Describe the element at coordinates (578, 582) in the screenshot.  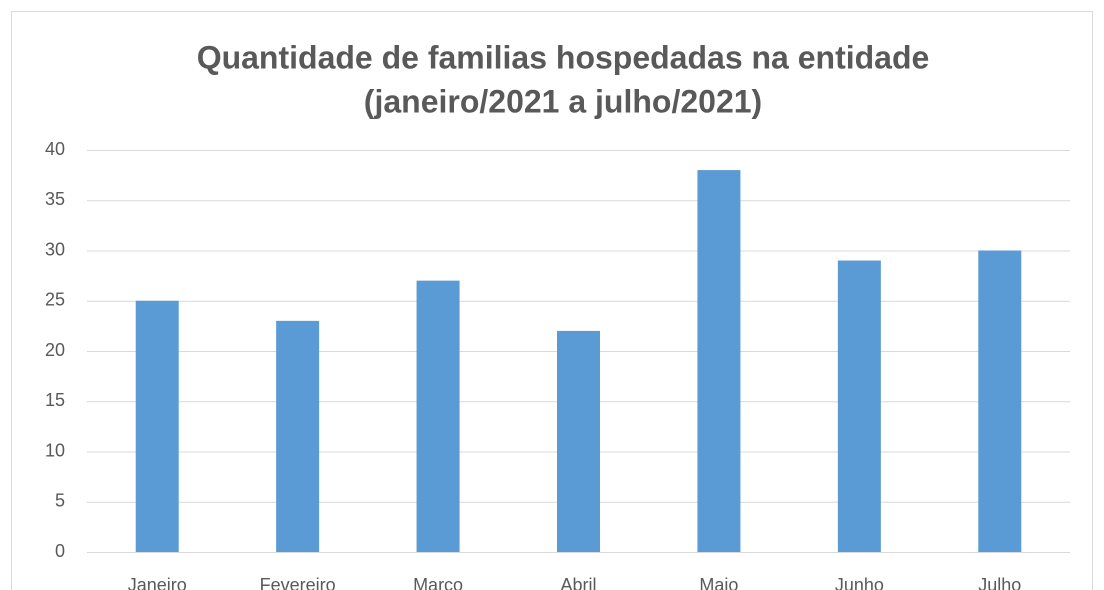
I see `x-tick-label: Abril` at that location.